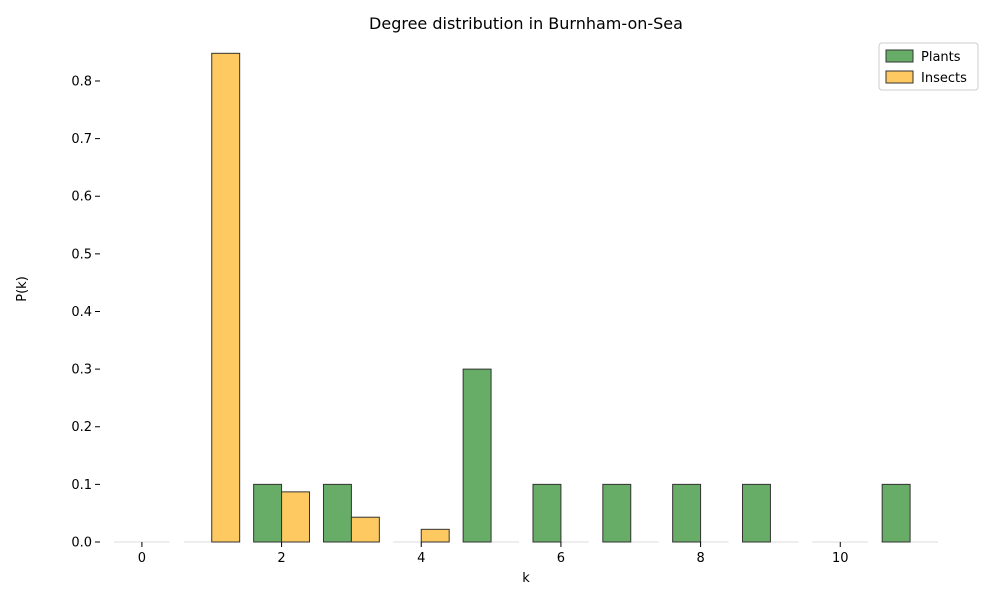  What do you see at coordinates (81, 312) in the screenshot?
I see `y-tick-label: 0.4` at bounding box center [81, 312].